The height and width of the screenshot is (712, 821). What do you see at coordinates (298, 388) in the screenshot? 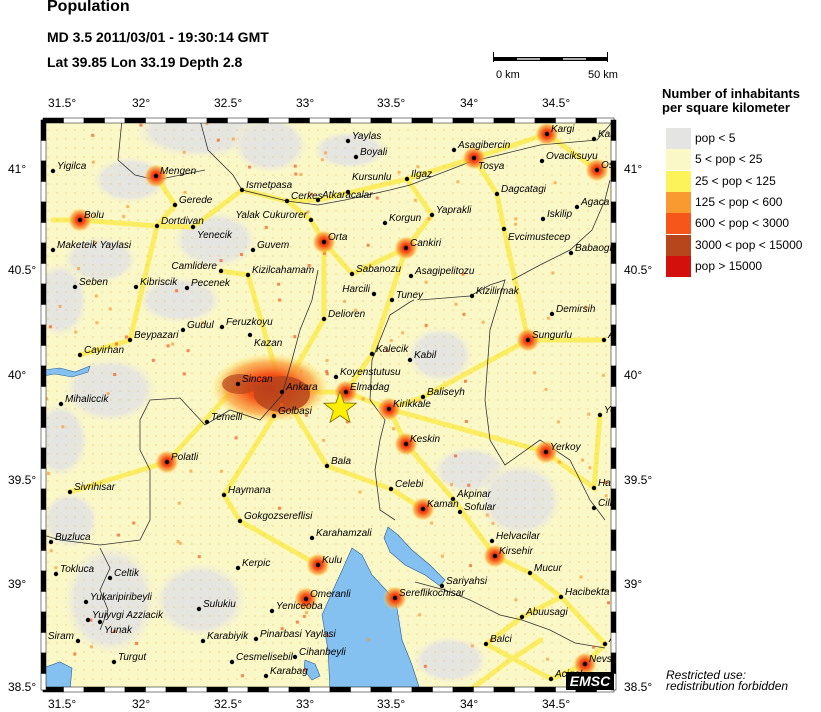
I see `city-marker: Ankara` at bounding box center [298, 388].